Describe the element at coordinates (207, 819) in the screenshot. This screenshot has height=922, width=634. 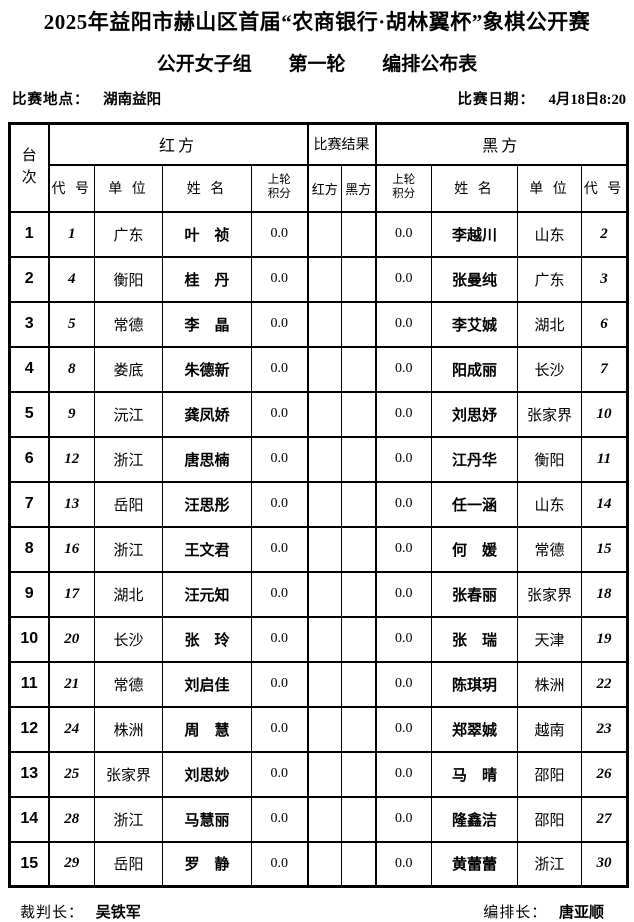
I see `red-name: 马慧丽` at that location.